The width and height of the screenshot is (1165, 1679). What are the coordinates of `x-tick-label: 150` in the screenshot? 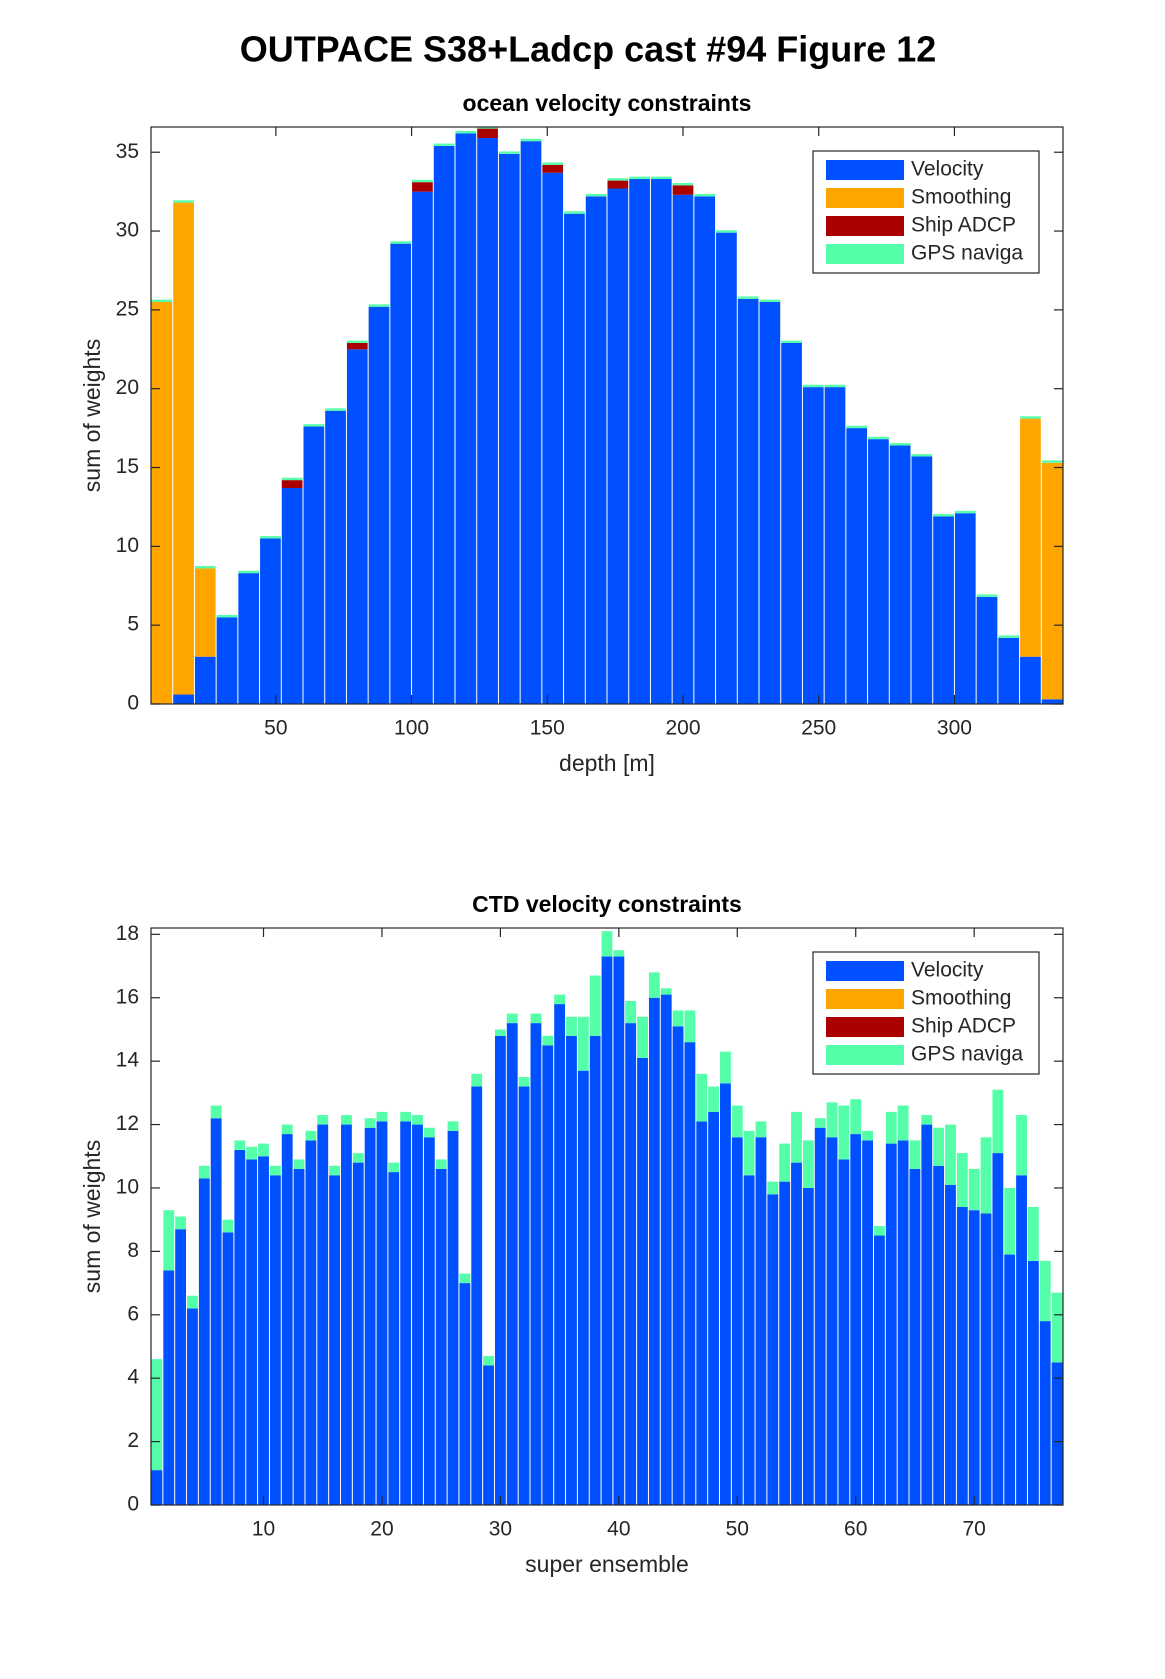 It's located at (547, 728).